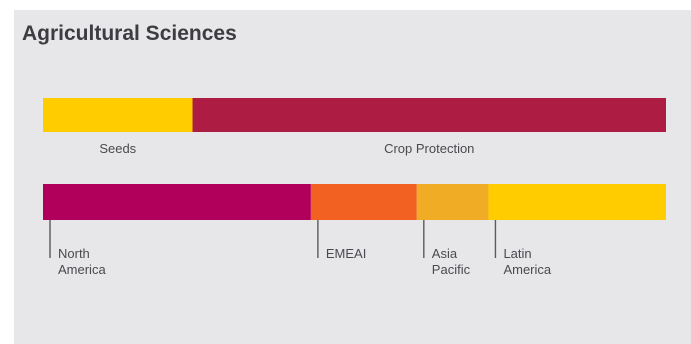  What do you see at coordinates (451, 269) in the screenshot?
I see `region-label-line: Pacific` at bounding box center [451, 269].